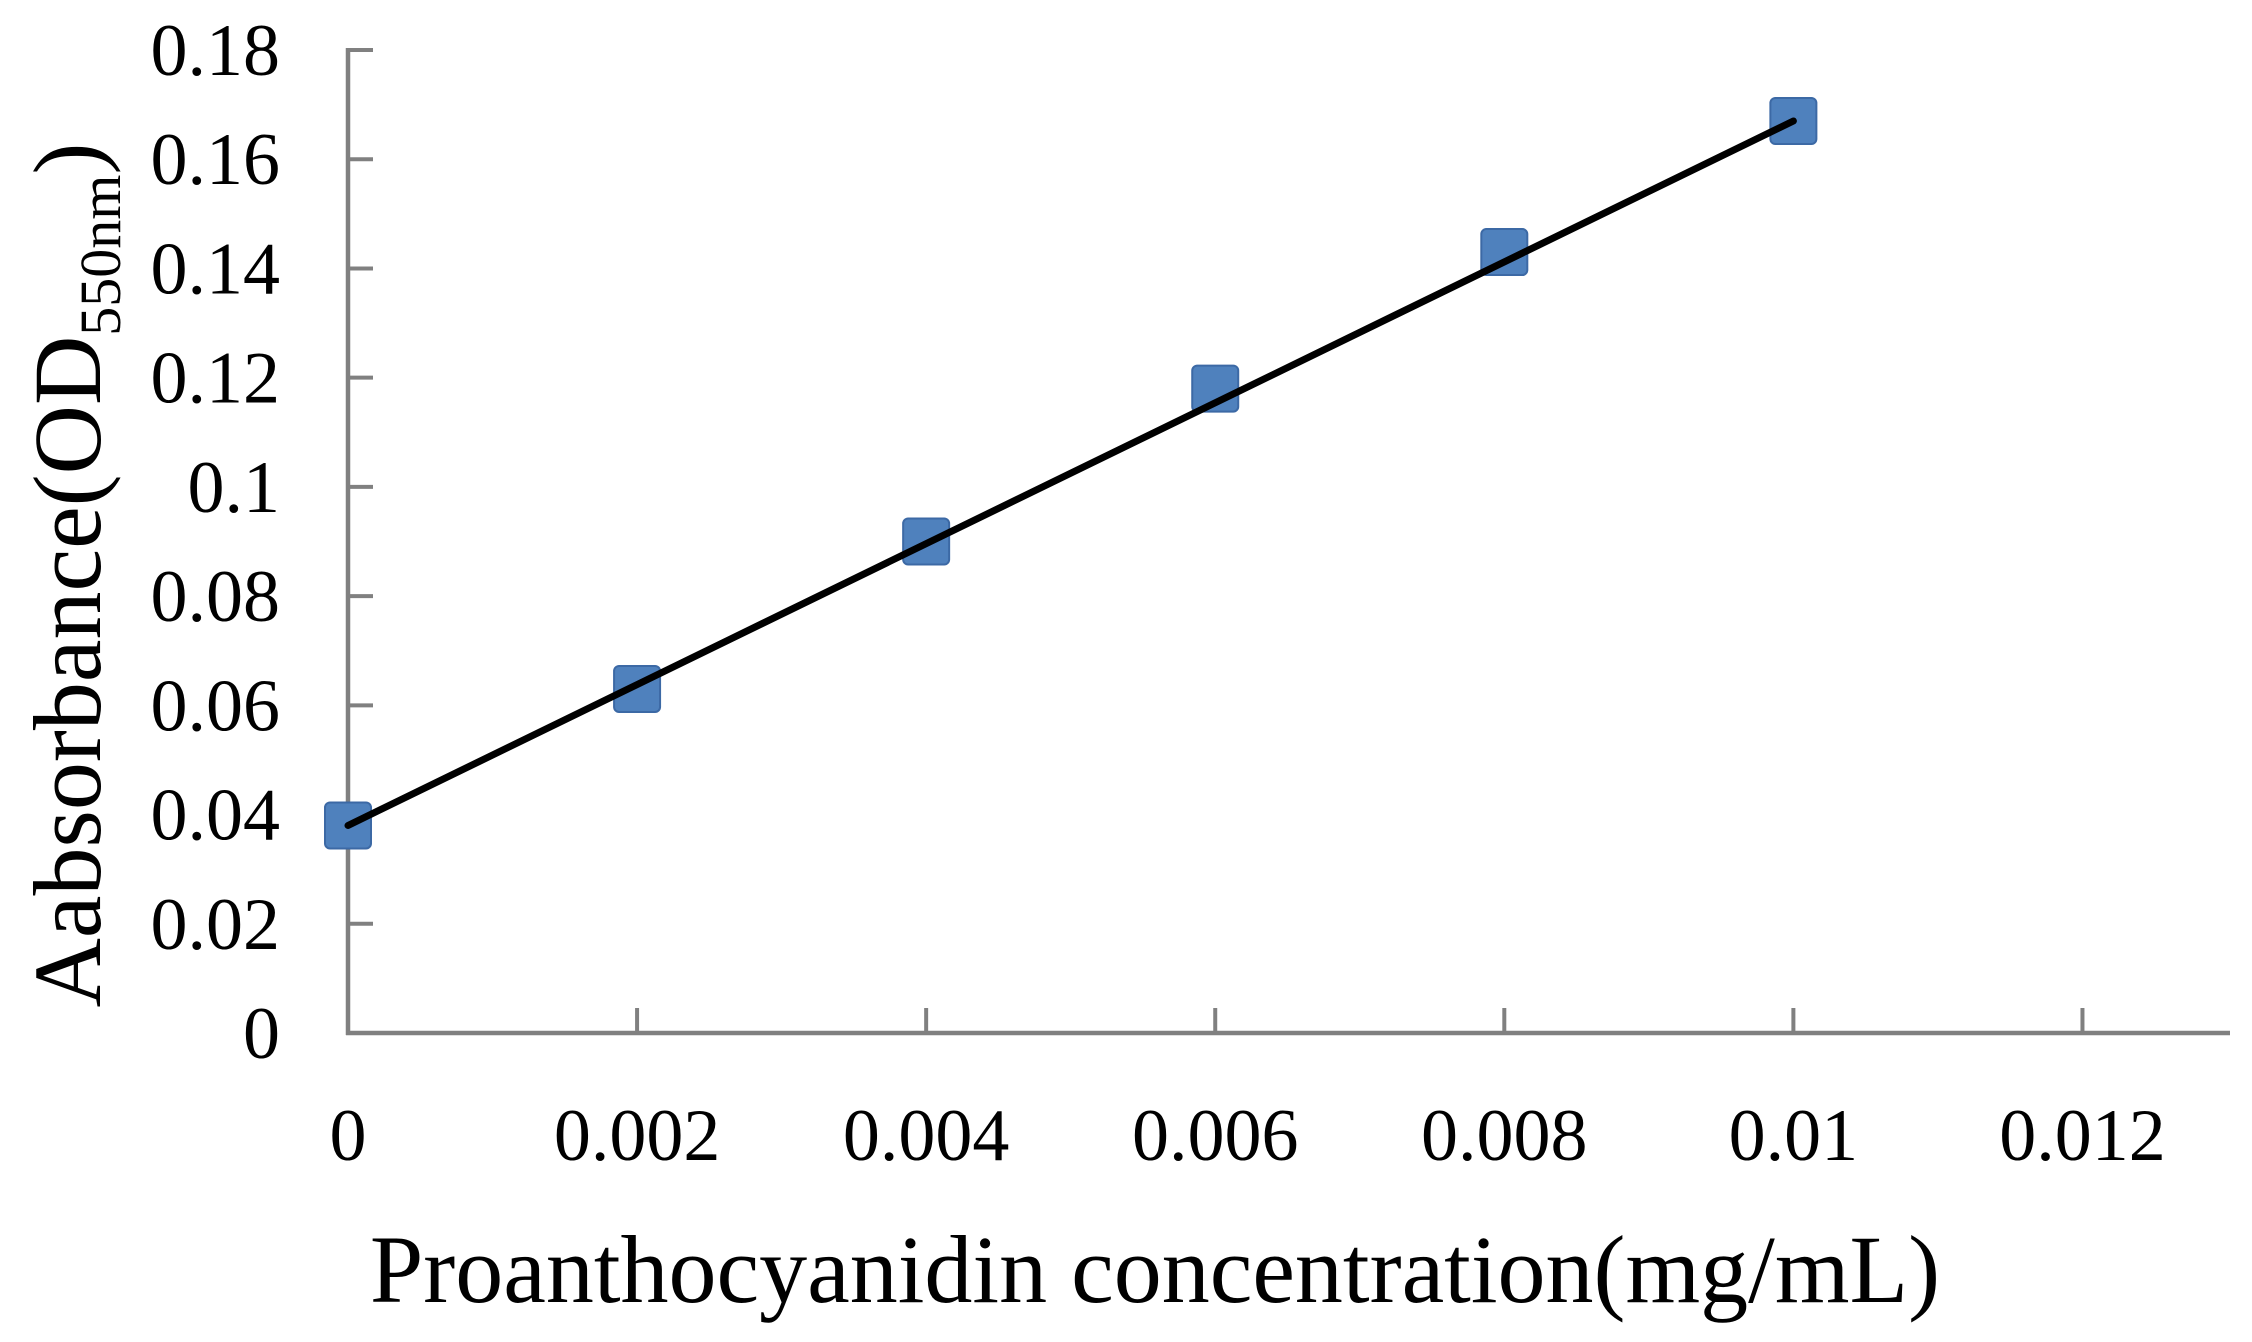 The height and width of the screenshot is (1342, 2252). What do you see at coordinates (1794, 1136) in the screenshot?
I see `x-tick-label: 0.01` at bounding box center [1794, 1136].